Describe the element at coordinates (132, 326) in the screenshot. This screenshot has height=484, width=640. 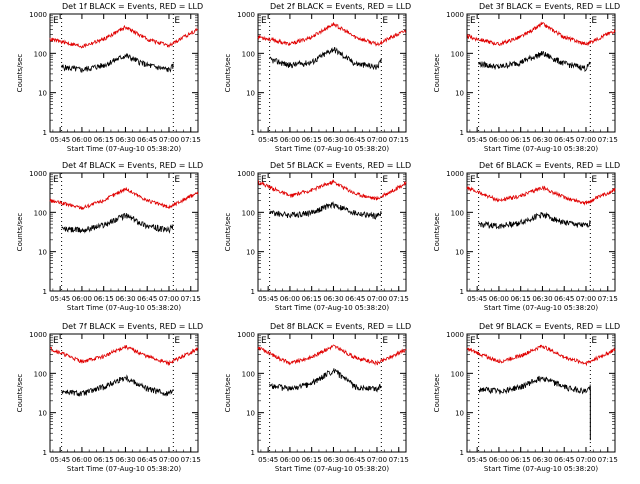
I see `panel-title: Det 7f BLACK = Events, RED = LLD` at that location.